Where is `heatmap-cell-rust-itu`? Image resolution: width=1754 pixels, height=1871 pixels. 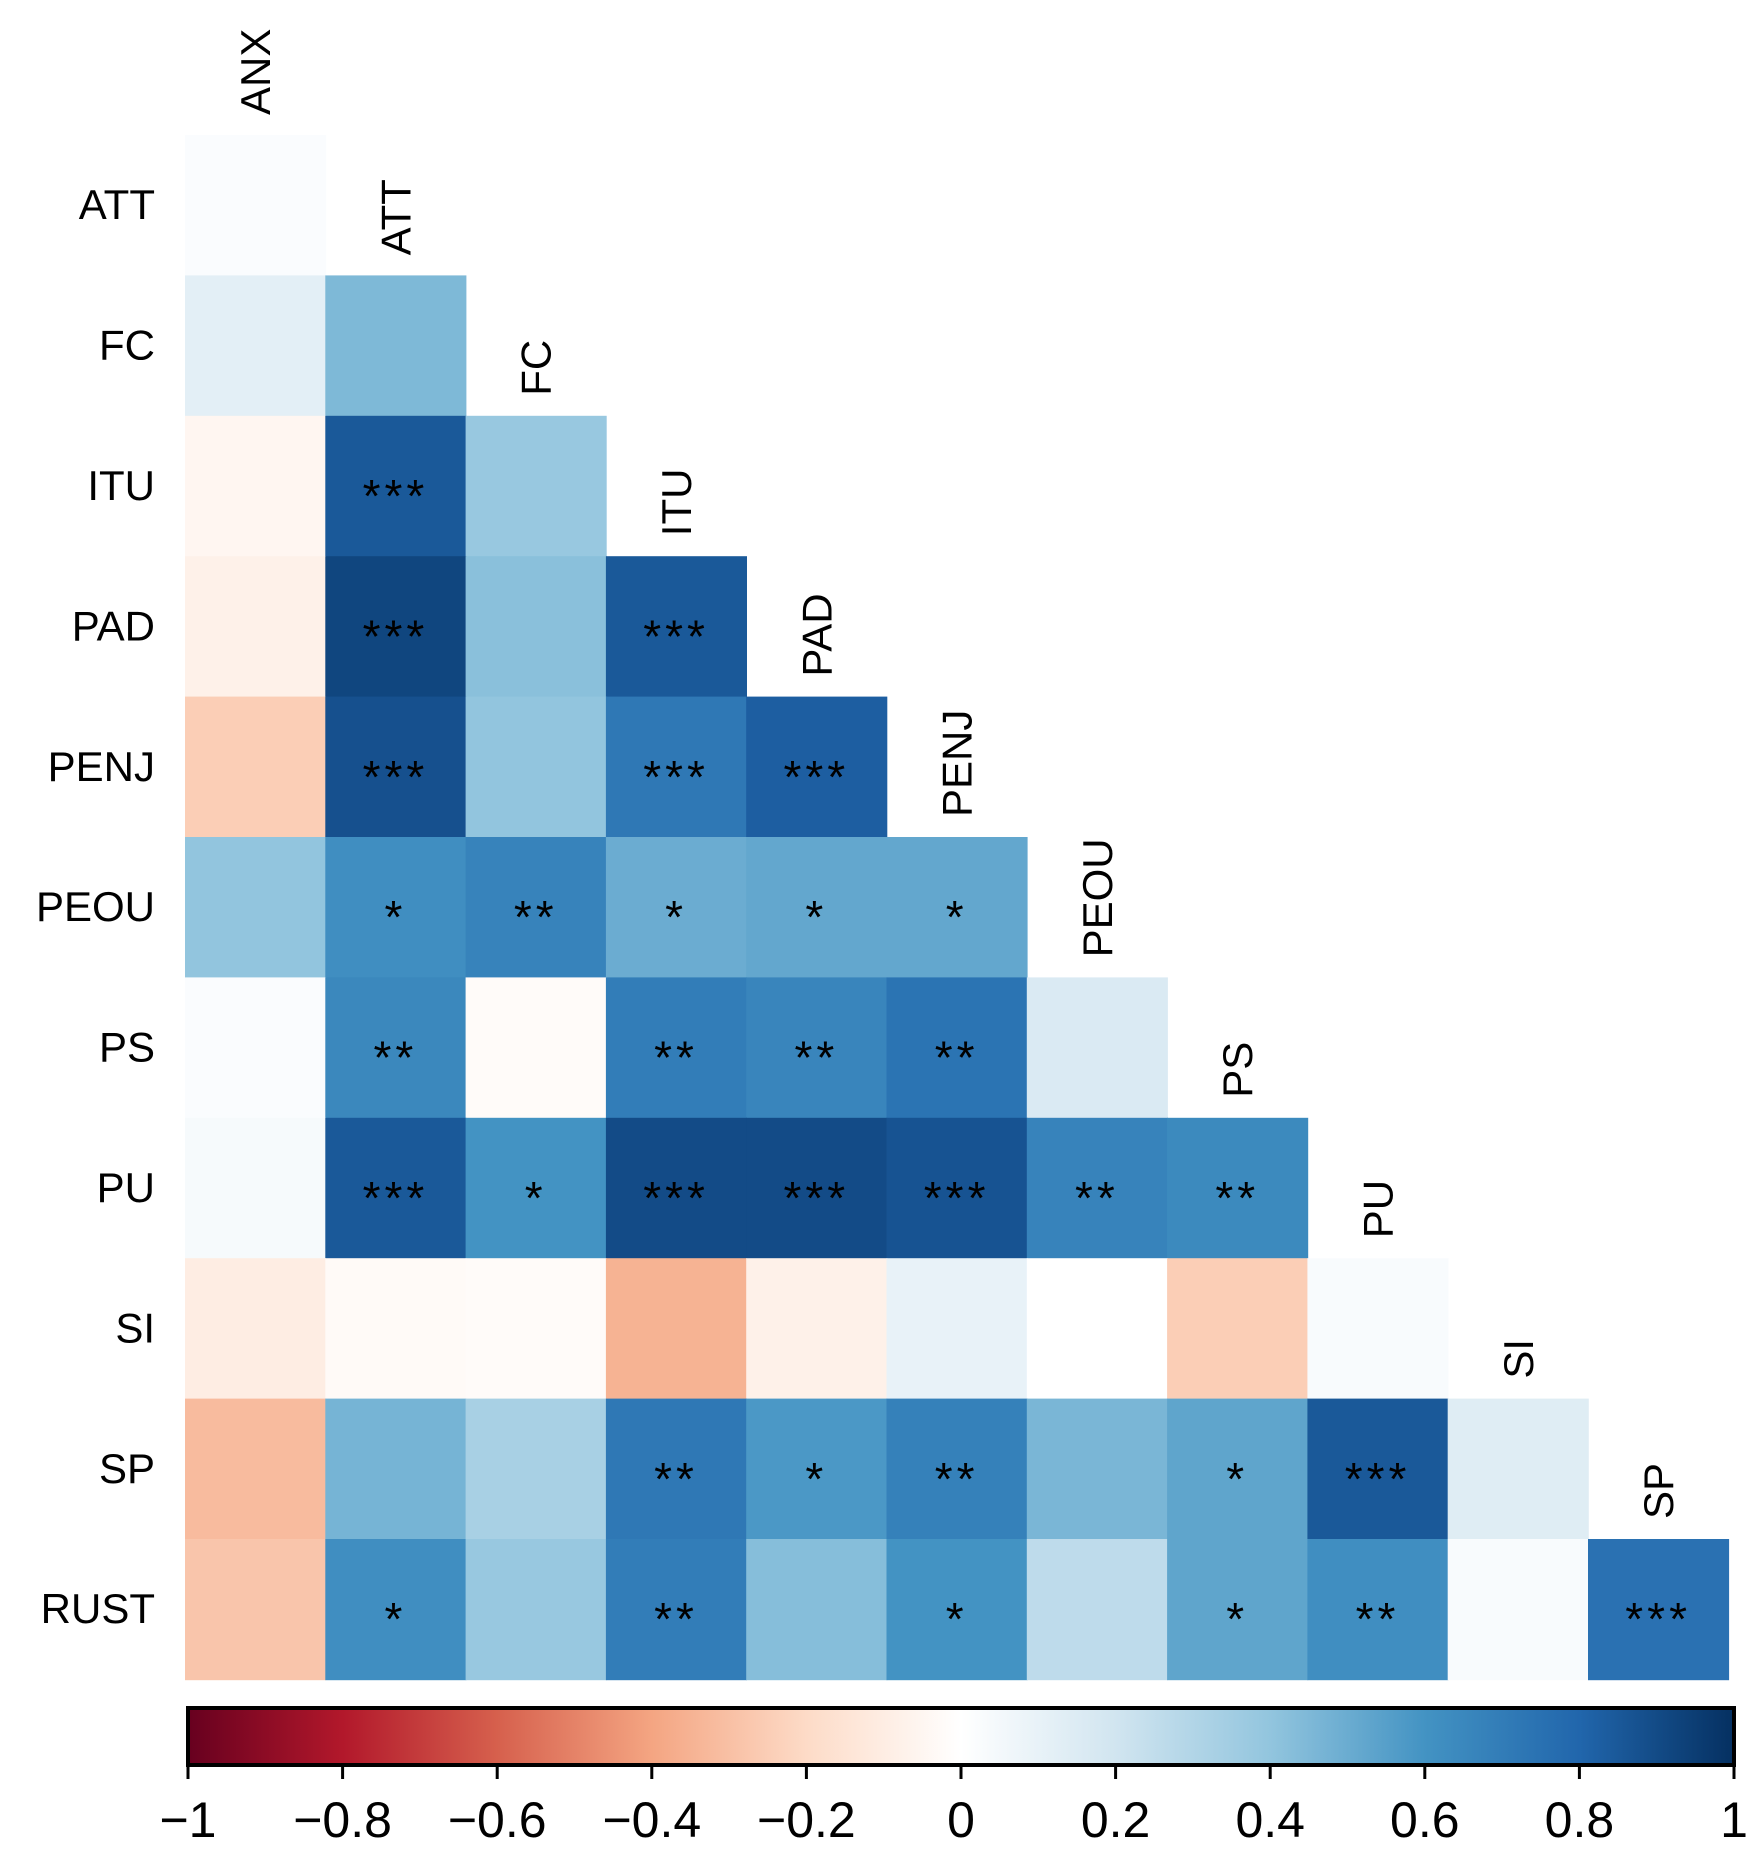 heatmap-cell-rust-itu is located at coordinates (676, 1610).